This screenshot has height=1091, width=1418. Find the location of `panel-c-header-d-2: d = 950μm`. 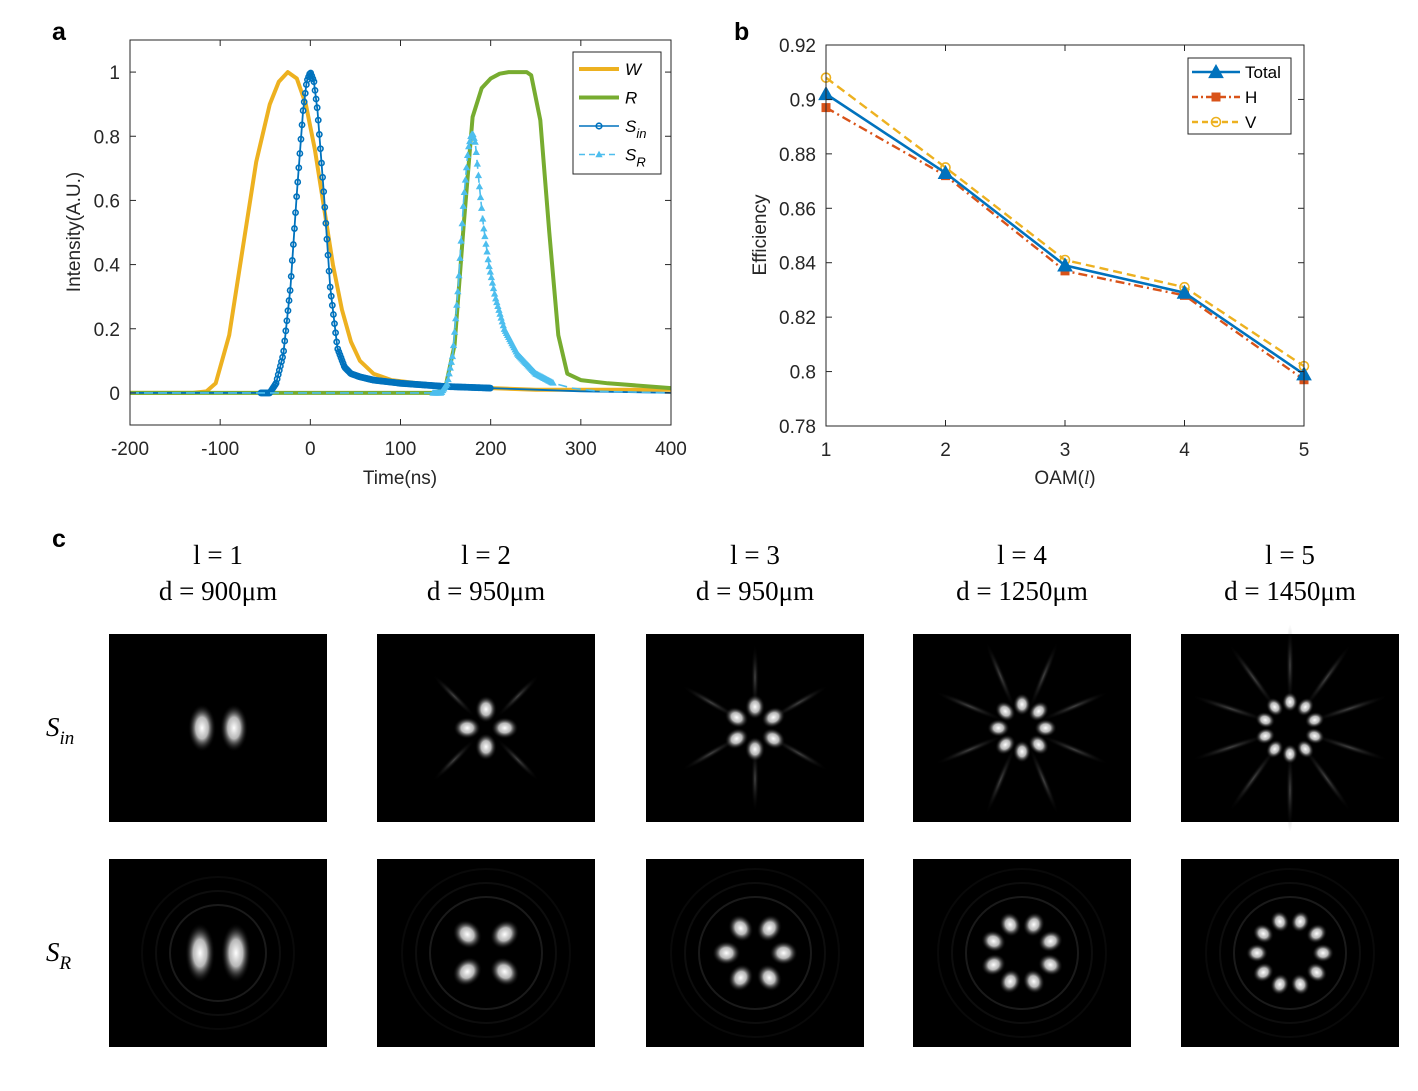

panel-c-header-d-2: d = 950μm is located at coordinates (486, 591).